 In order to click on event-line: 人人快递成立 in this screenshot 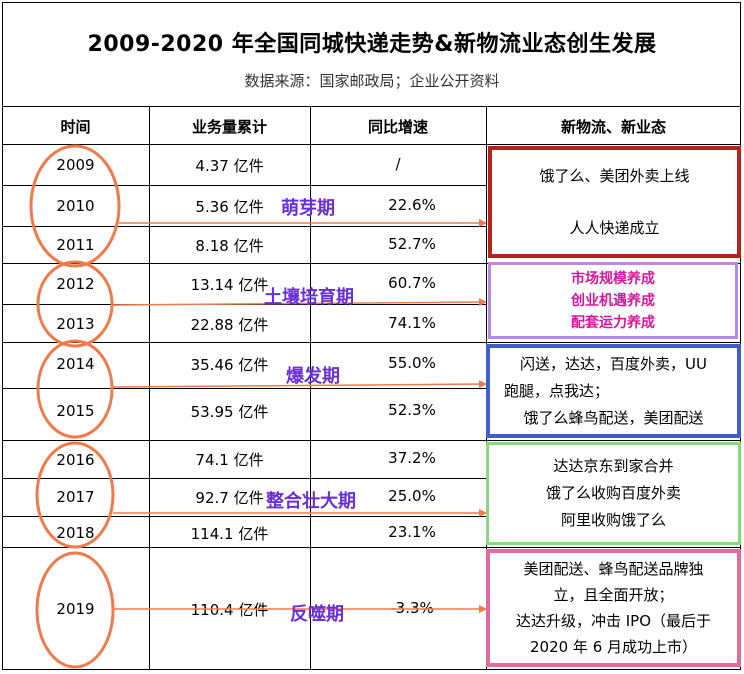, I will do `click(614, 227)`.